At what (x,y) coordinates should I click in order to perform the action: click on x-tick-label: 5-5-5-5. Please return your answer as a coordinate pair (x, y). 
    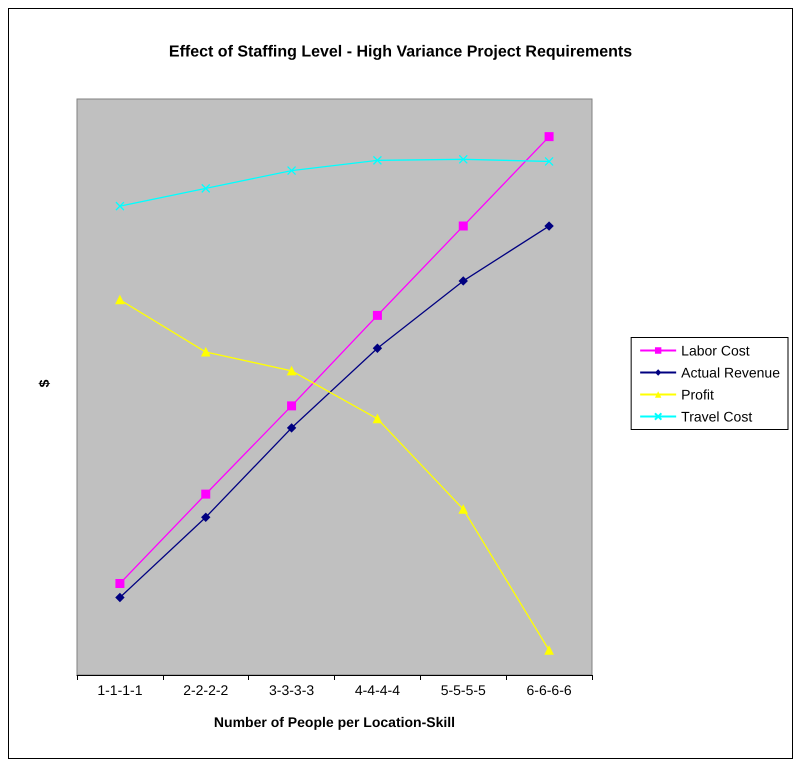
    Looking at the image, I should click on (463, 690).